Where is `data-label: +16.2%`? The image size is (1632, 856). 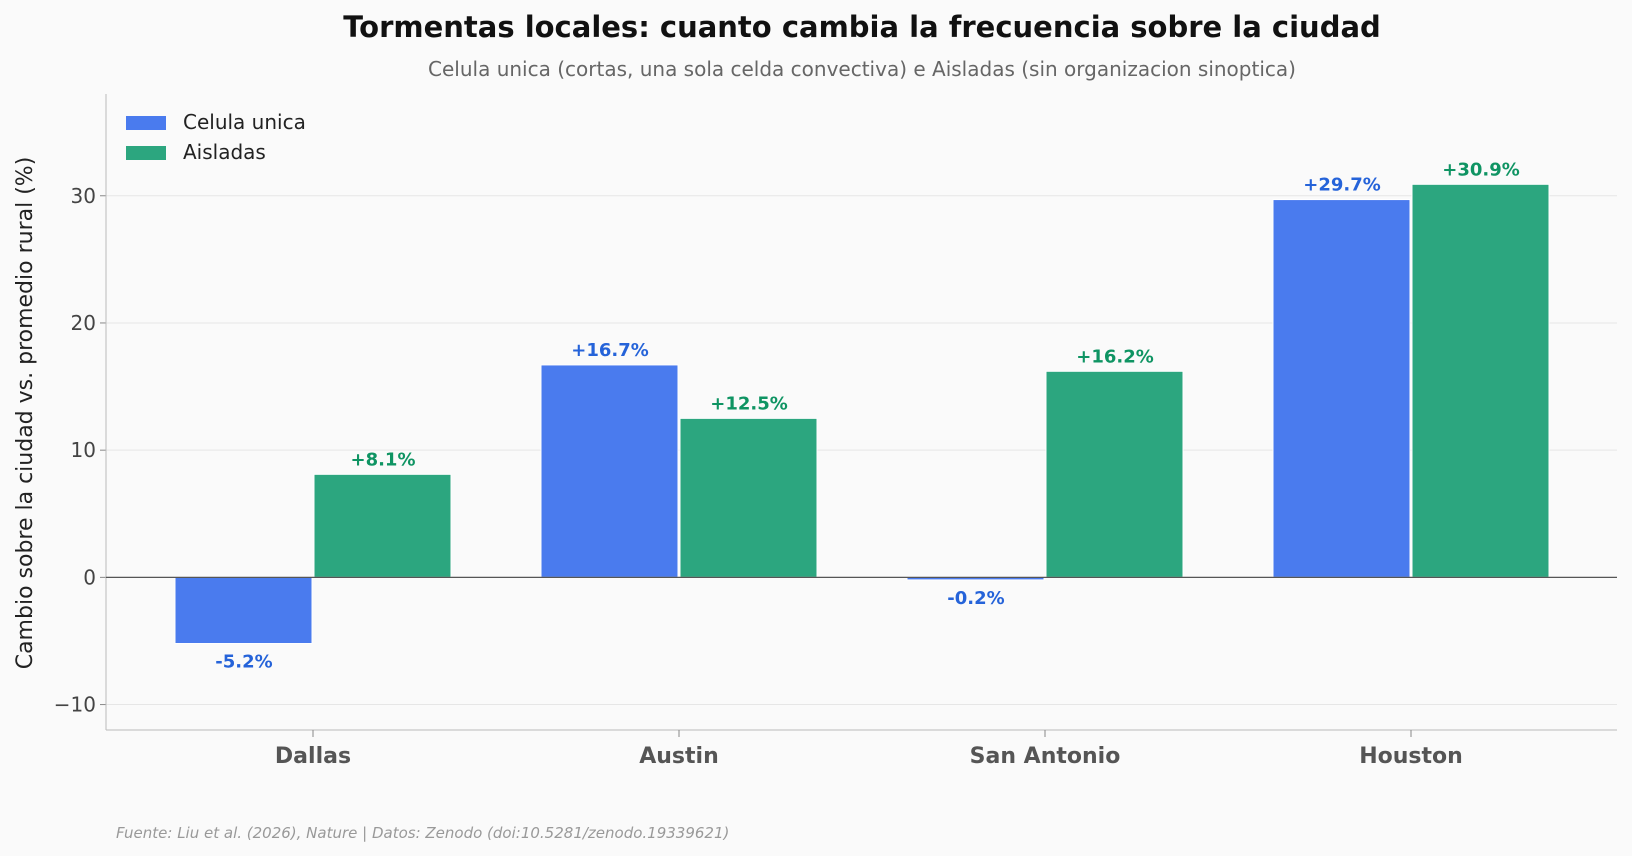
data-label: +16.2% is located at coordinates (1115, 356).